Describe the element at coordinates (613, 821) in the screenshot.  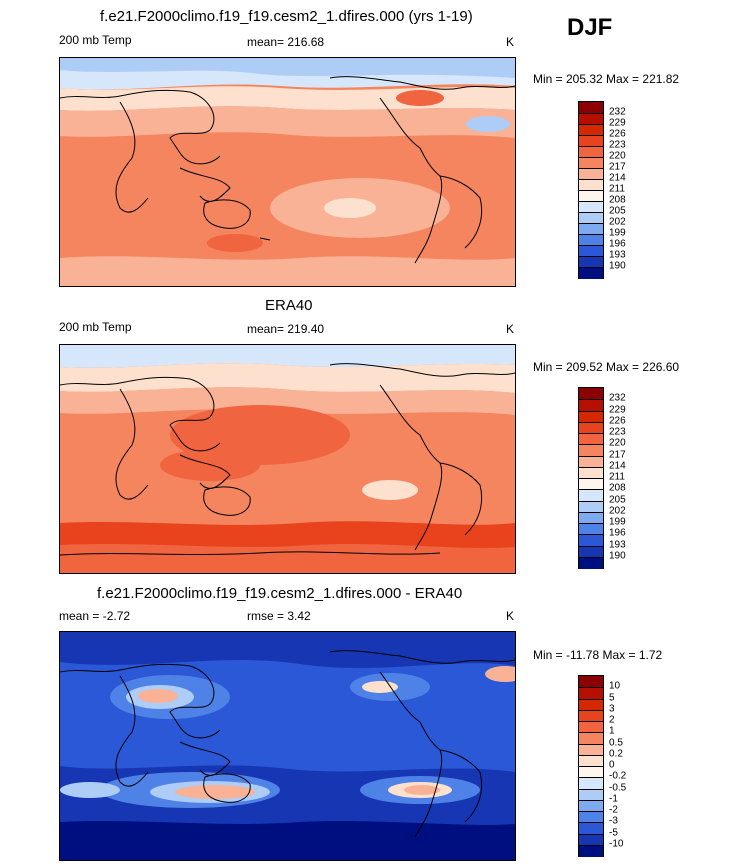
I see `colorbar-label: -3` at that location.